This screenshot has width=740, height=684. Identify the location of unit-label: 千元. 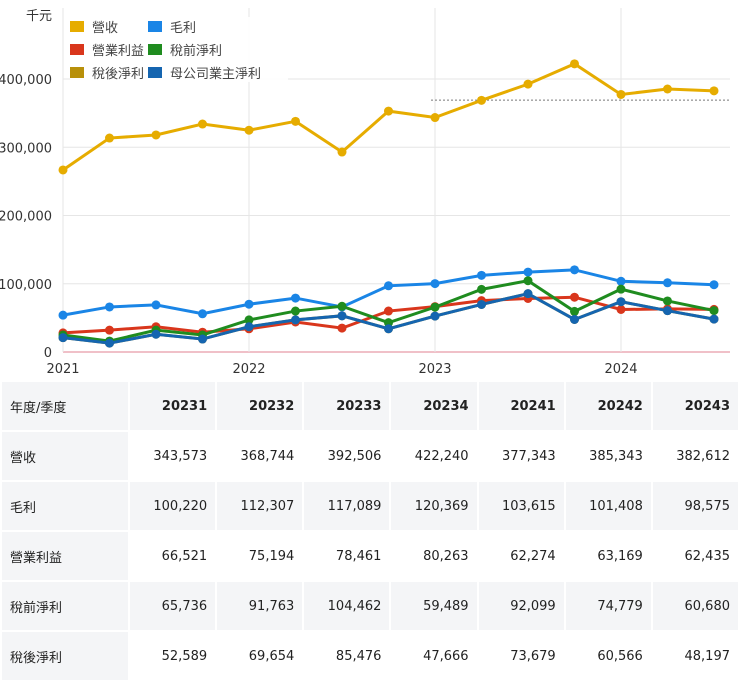
(39, 16).